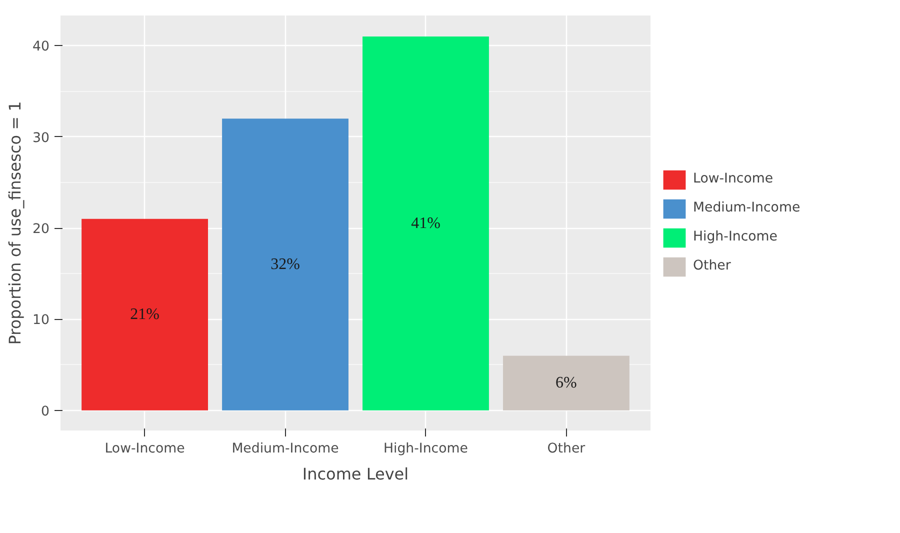 Image resolution: width=900 pixels, height=533 pixels. I want to click on data-label: 21%, so click(145, 315).